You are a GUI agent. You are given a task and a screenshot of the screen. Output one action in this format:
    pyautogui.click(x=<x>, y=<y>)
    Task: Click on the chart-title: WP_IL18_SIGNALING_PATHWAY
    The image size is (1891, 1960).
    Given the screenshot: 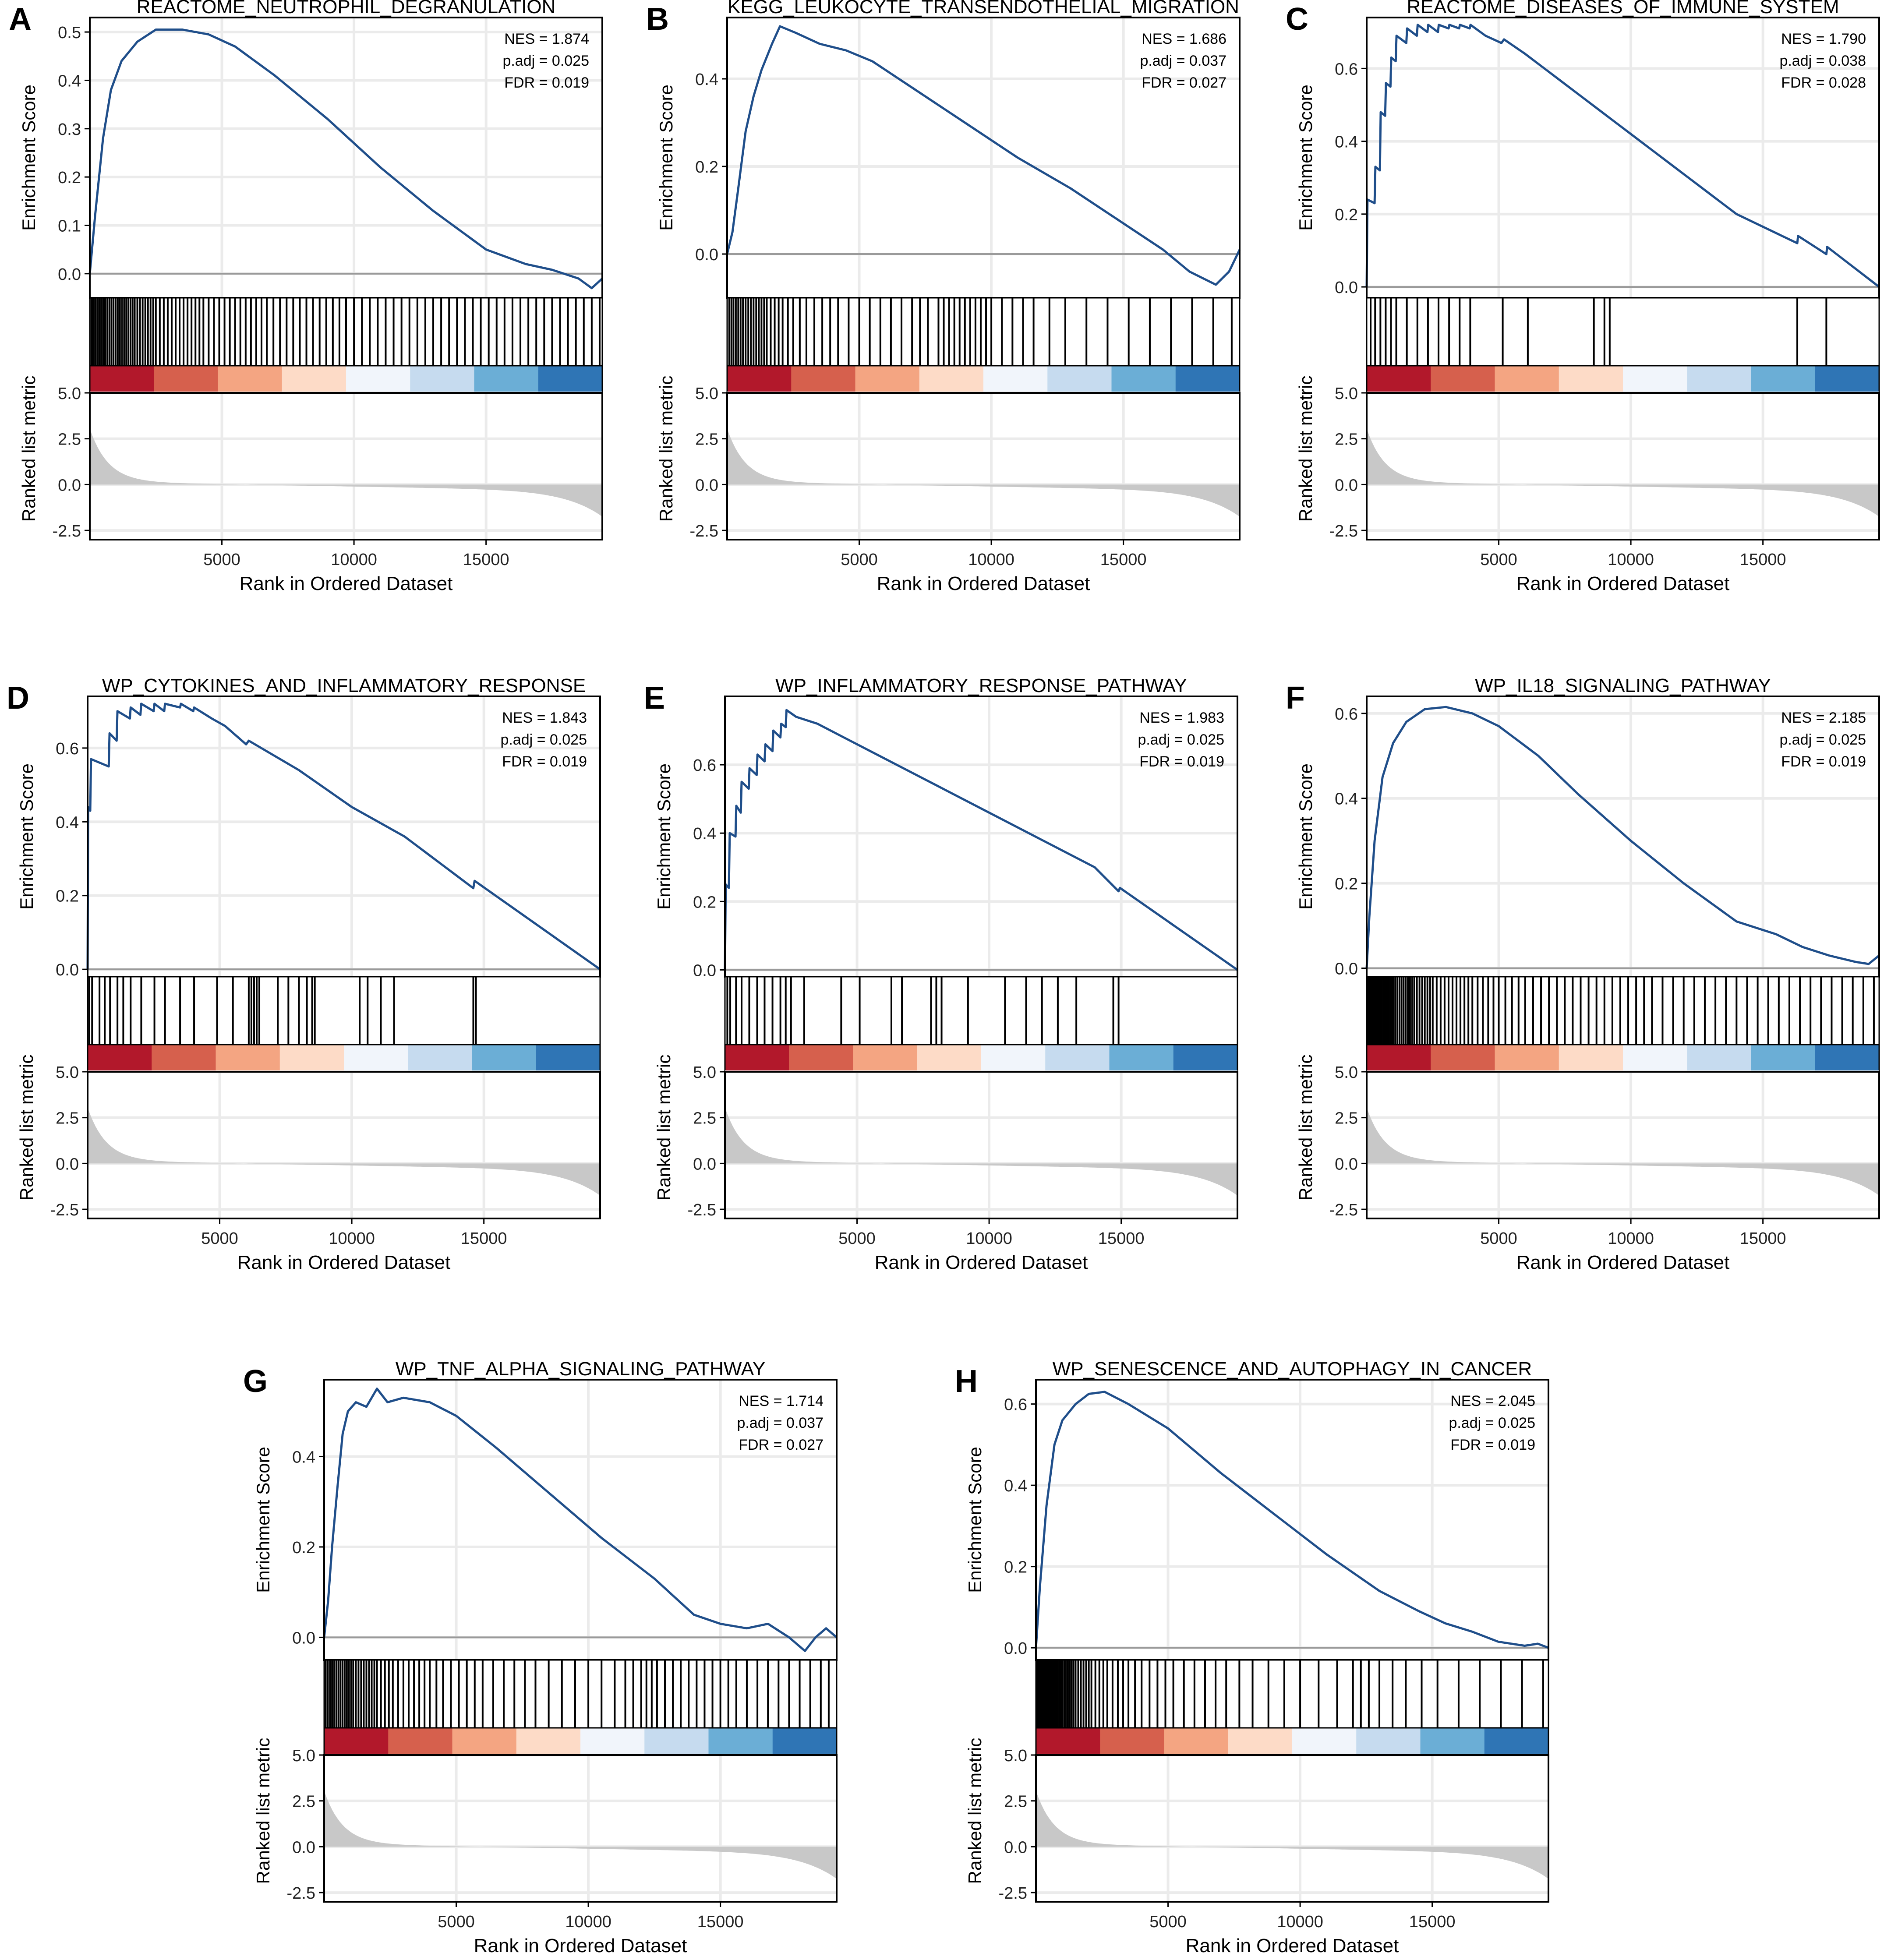 What is the action you would take?
    pyautogui.click(x=1623, y=685)
    